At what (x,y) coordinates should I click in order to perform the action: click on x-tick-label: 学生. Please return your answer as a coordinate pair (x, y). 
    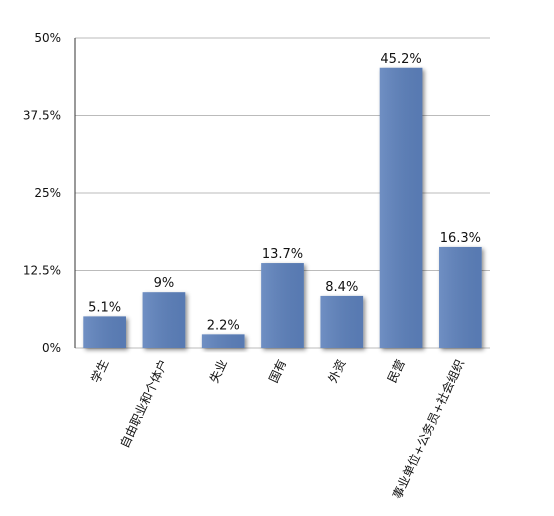
    Looking at the image, I should click on (100, 371).